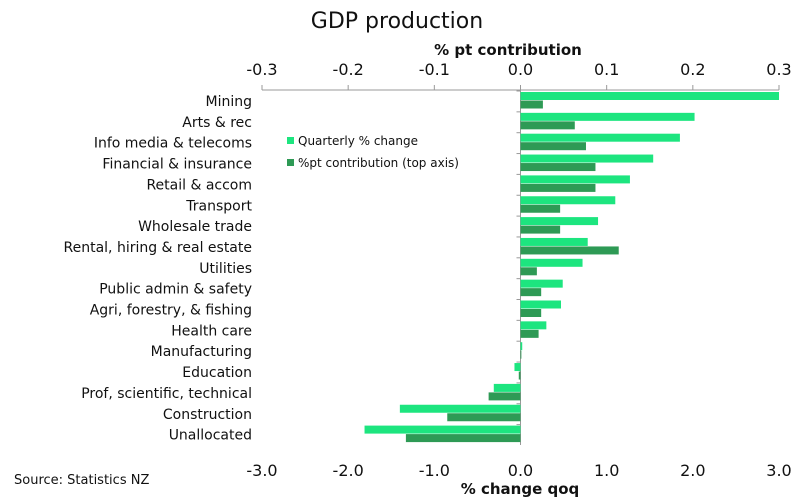 The width and height of the screenshot is (800, 501). I want to click on category-label: Arts & rec, so click(217, 123).